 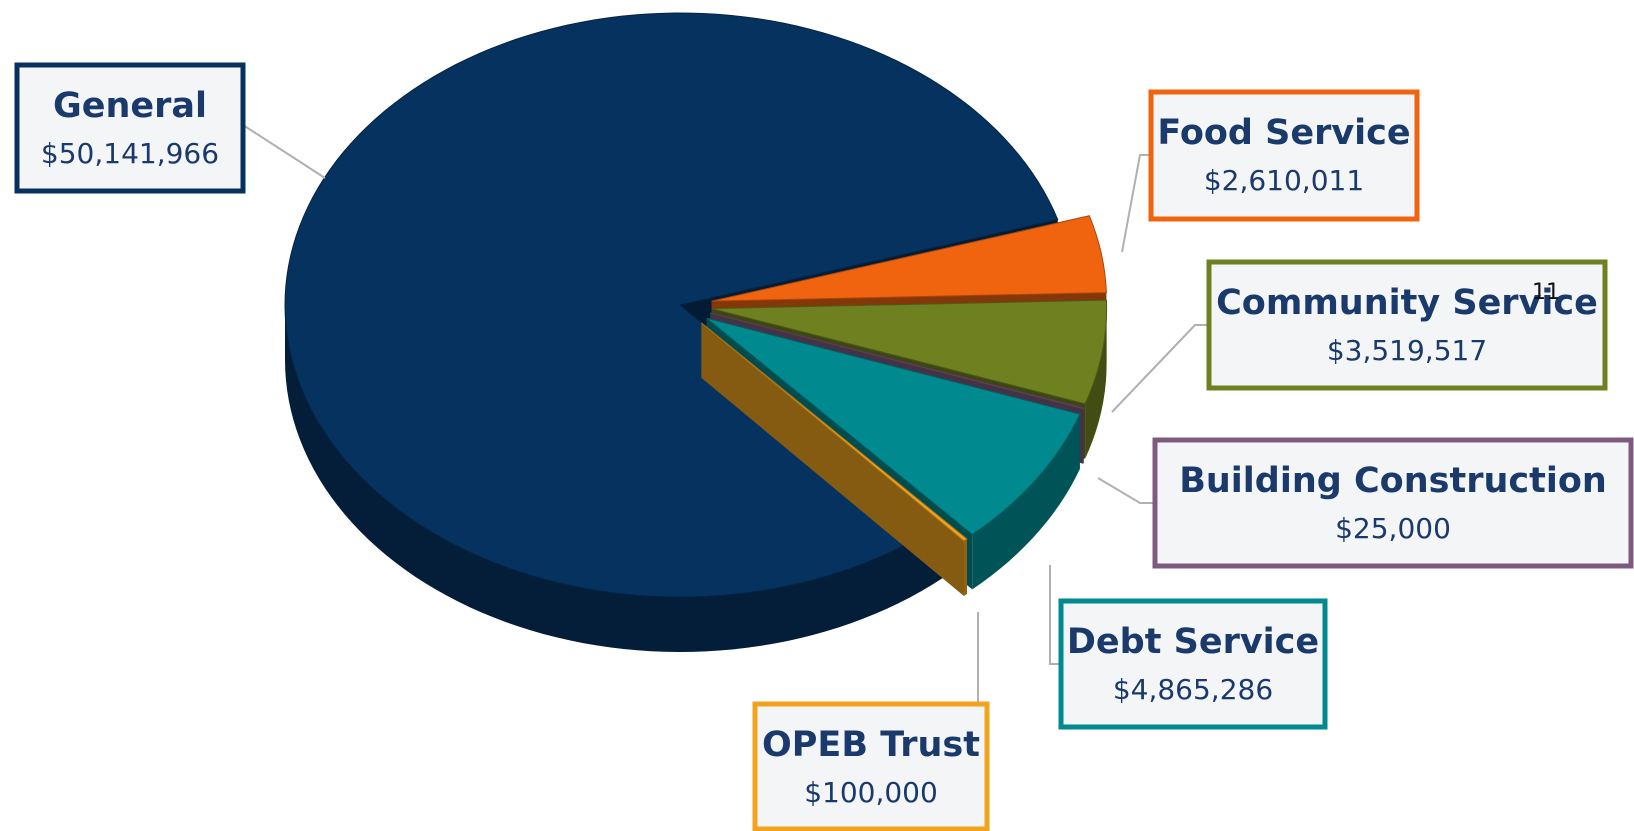 What do you see at coordinates (871, 745) in the screenshot?
I see `label-name: OPEB Trust` at bounding box center [871, 745].